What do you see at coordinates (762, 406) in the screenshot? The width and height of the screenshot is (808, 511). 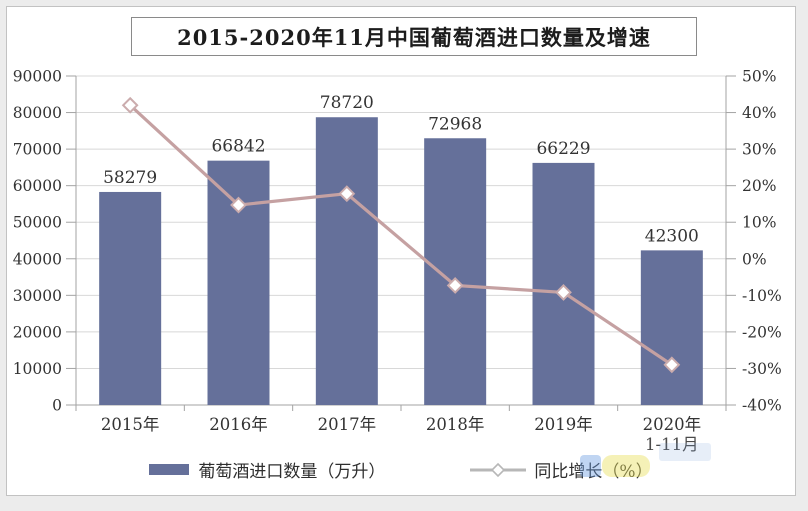 I see `right-axis-tick-label: -40%` at bounding box center [762, 406].